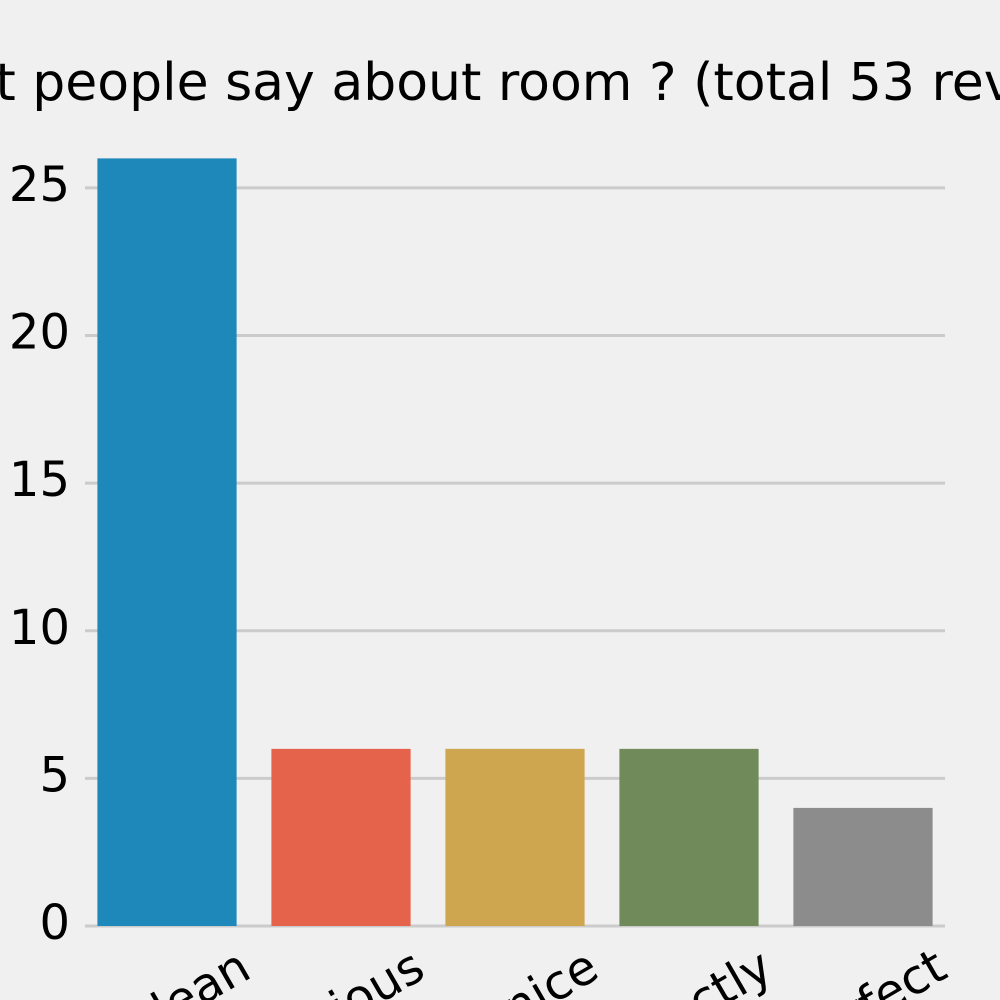 This screenshot has height=1000, width=1000. What do you see at coordinates (867, 969) in the screenshot?
I see `x-tick-label: perfect` at bounding box center [867, 969].